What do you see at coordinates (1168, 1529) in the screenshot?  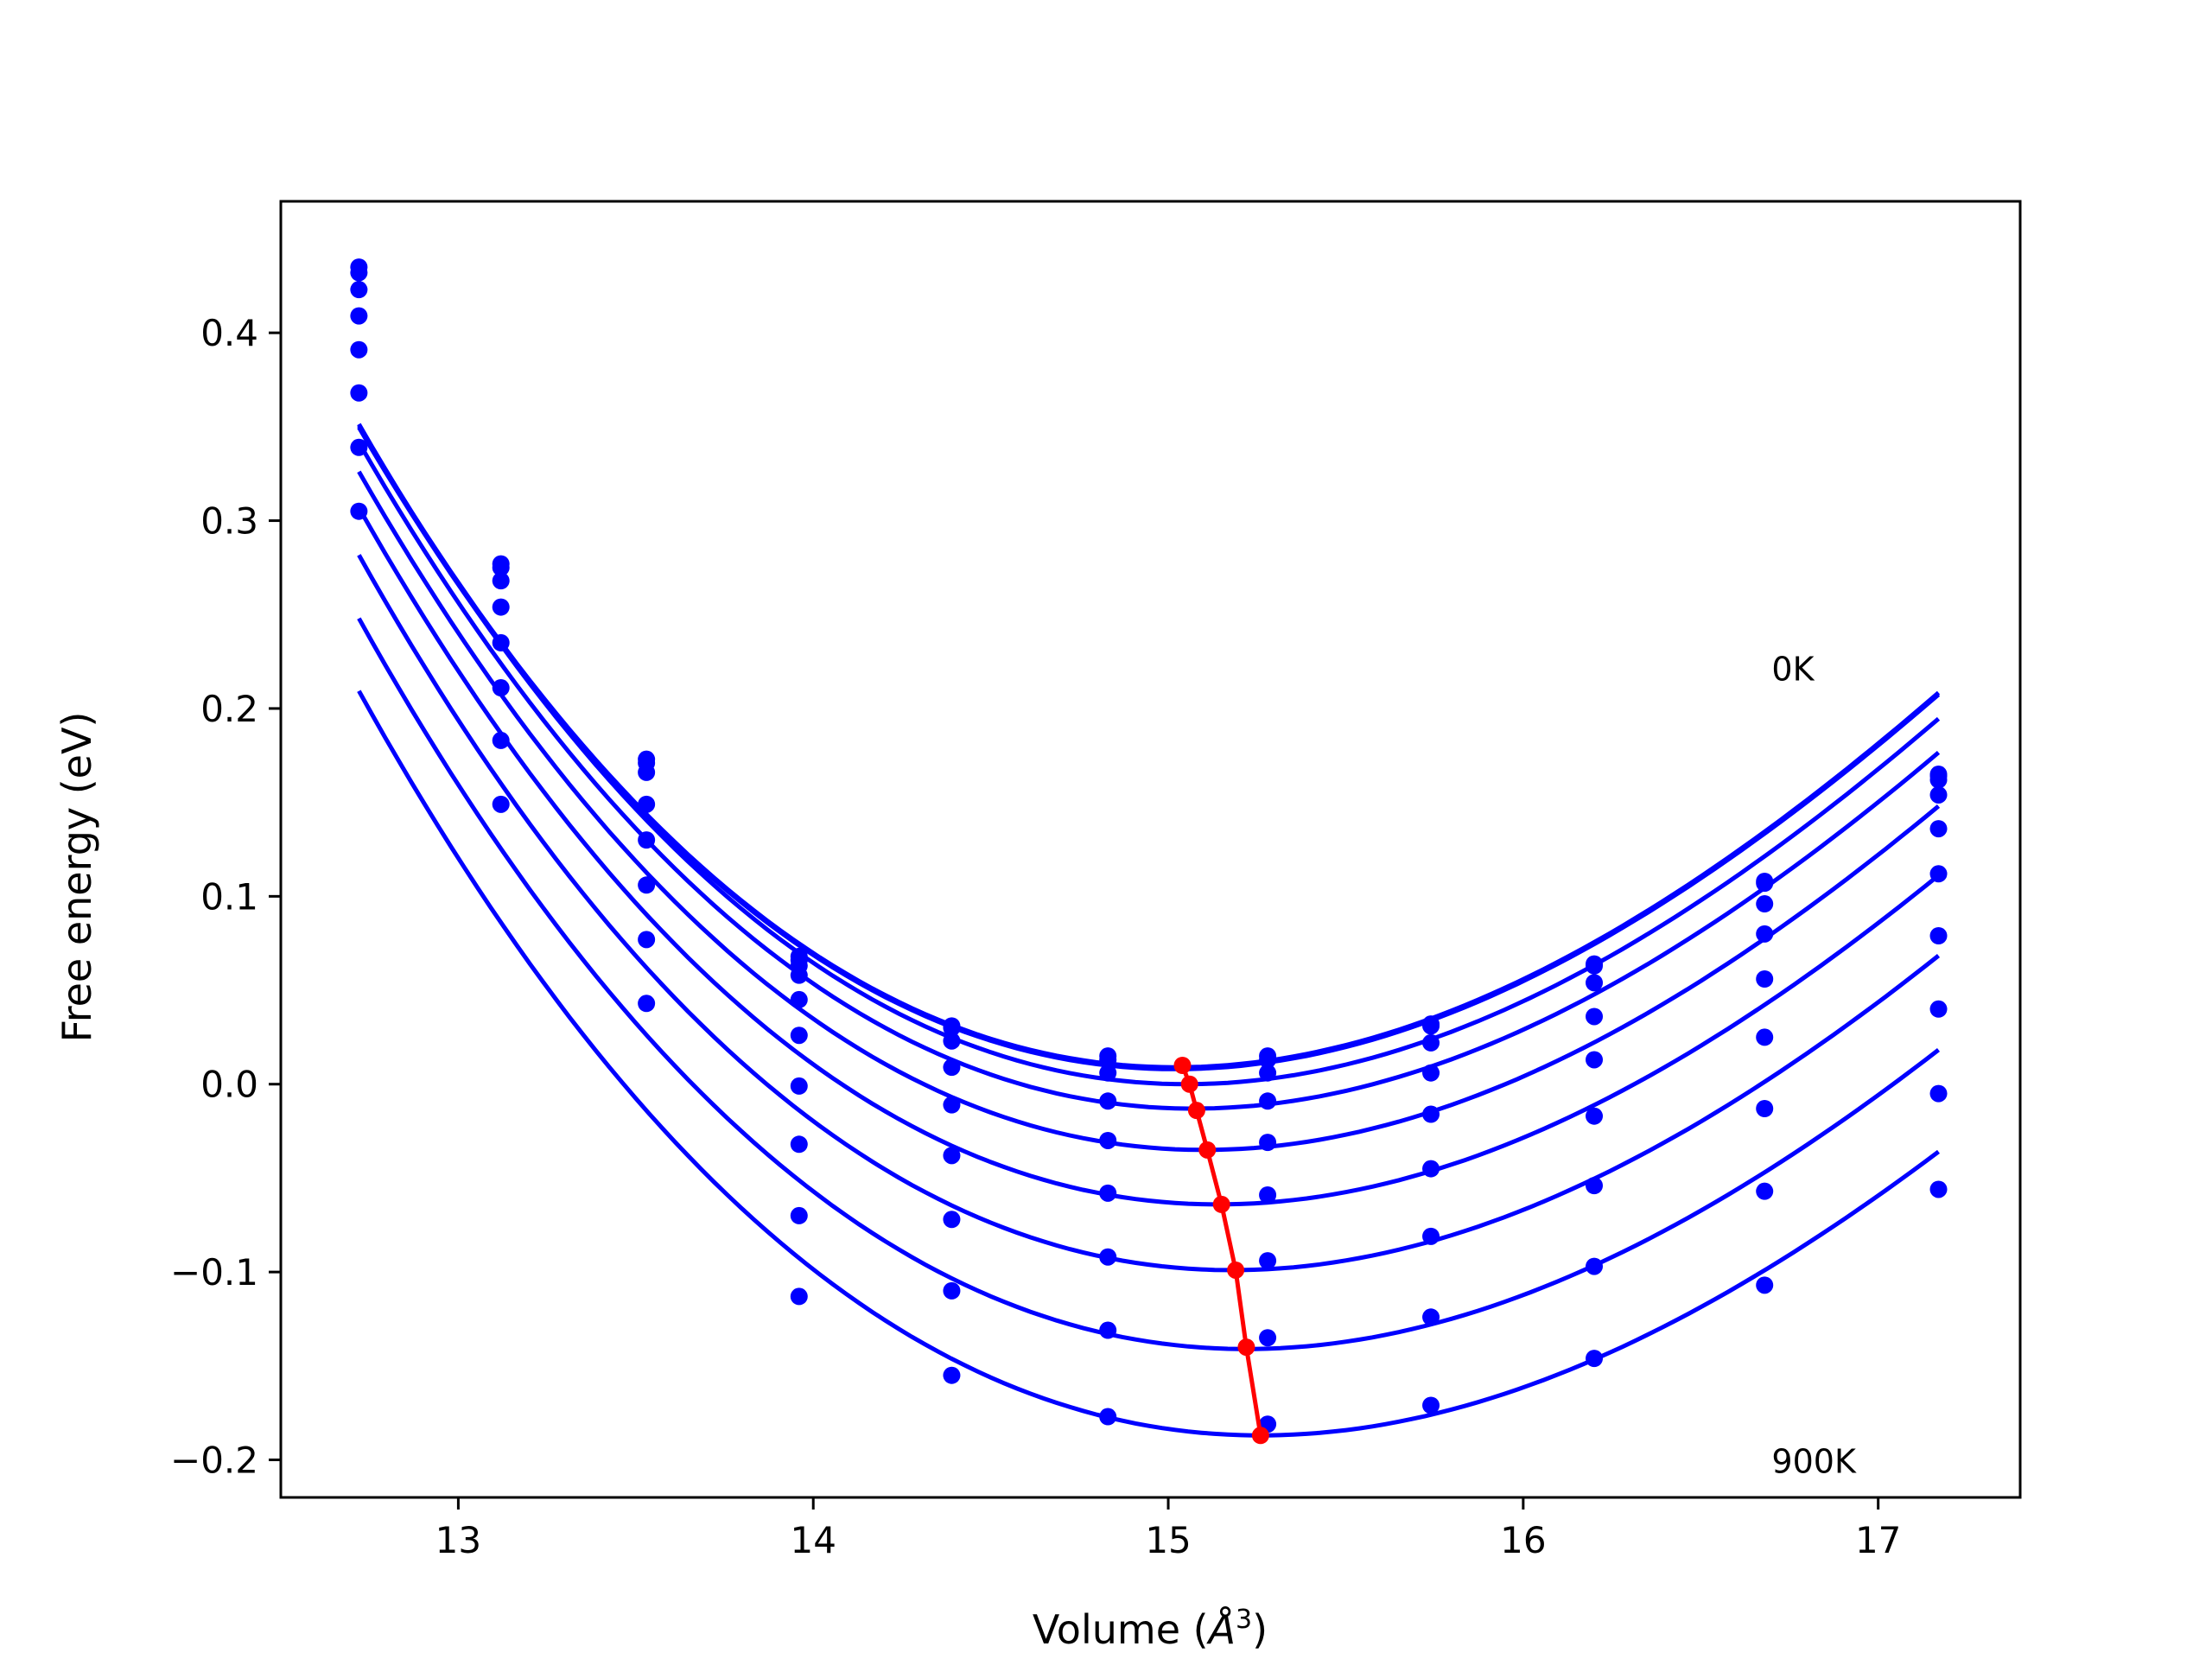 I see `x-axis: 13 14 15 16 17` at bounding box center [1168, 1529].